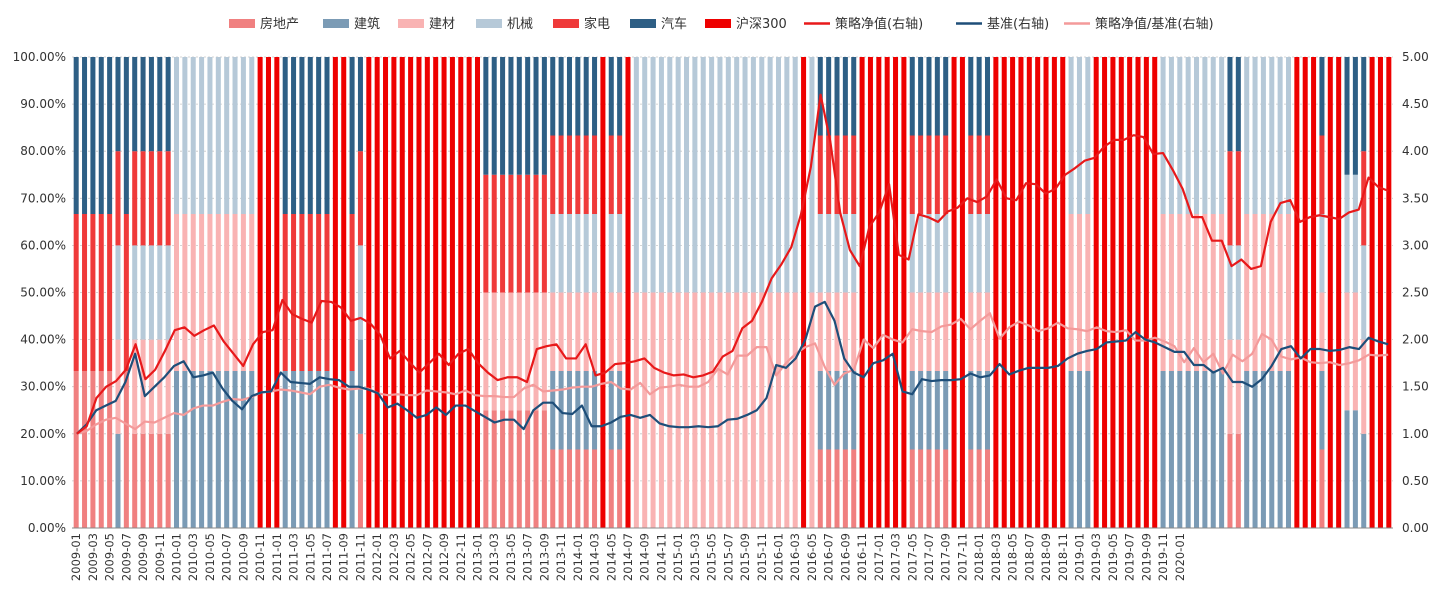 Image resolution: width=1446 pixels, height=610 pixels. I want to click on x-tick-label: 2016-03, so click(795, 557).